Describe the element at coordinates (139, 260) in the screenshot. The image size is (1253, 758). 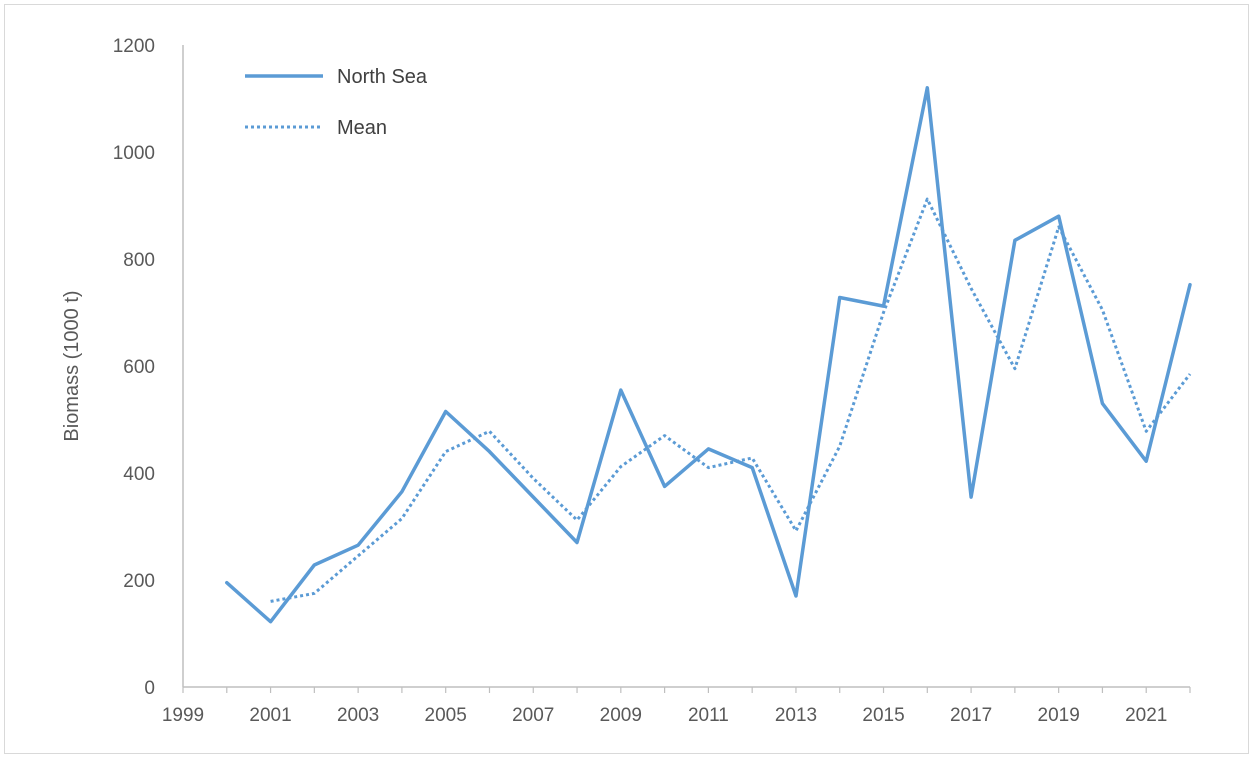
I see `y-tick-label: 800` at that location.